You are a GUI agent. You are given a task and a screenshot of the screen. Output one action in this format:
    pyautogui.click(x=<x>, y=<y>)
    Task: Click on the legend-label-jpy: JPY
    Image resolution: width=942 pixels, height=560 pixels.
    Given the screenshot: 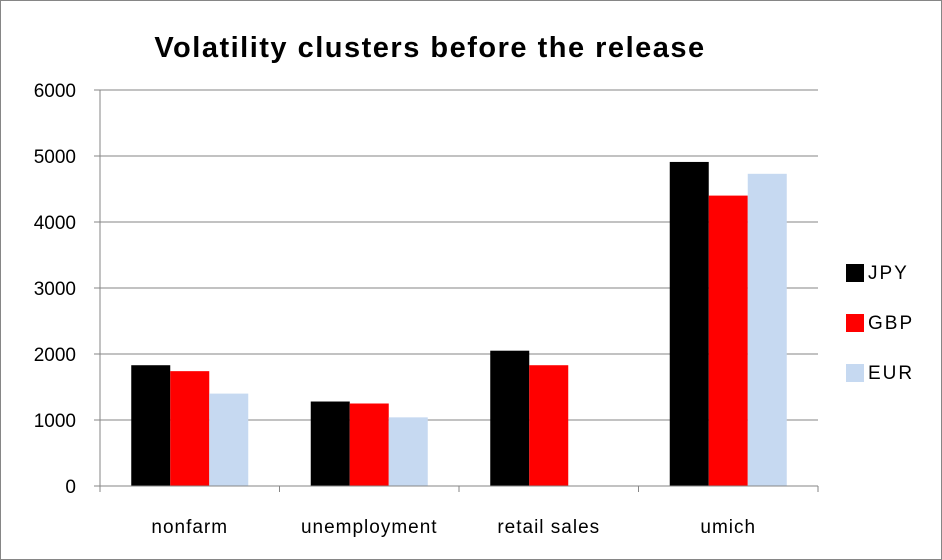 What is the action you would take?
    pyautogui.click(x=888, y=273)
    